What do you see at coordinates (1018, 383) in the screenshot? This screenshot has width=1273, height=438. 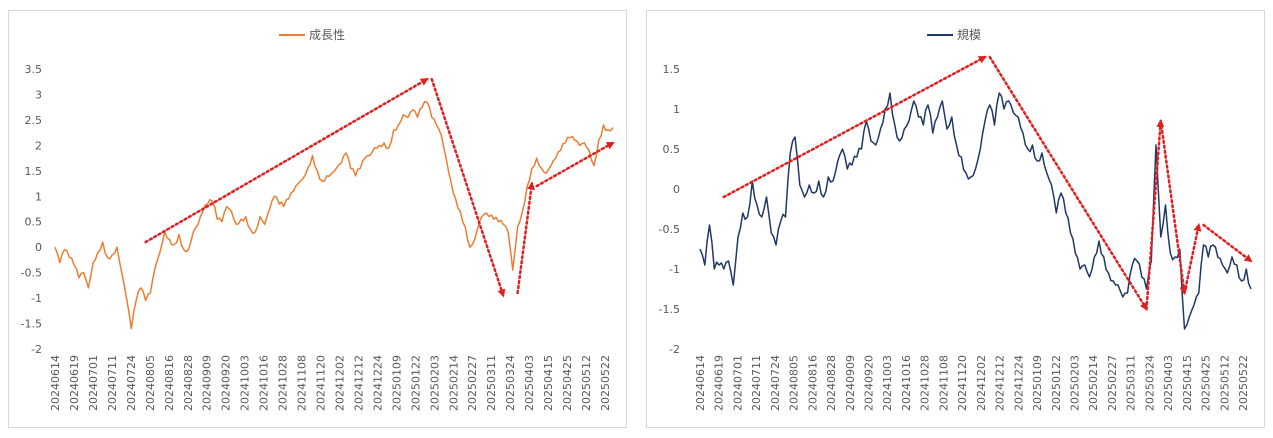 I see `scale-xtick-label: 20241224` at bounding box center [1018, 383].